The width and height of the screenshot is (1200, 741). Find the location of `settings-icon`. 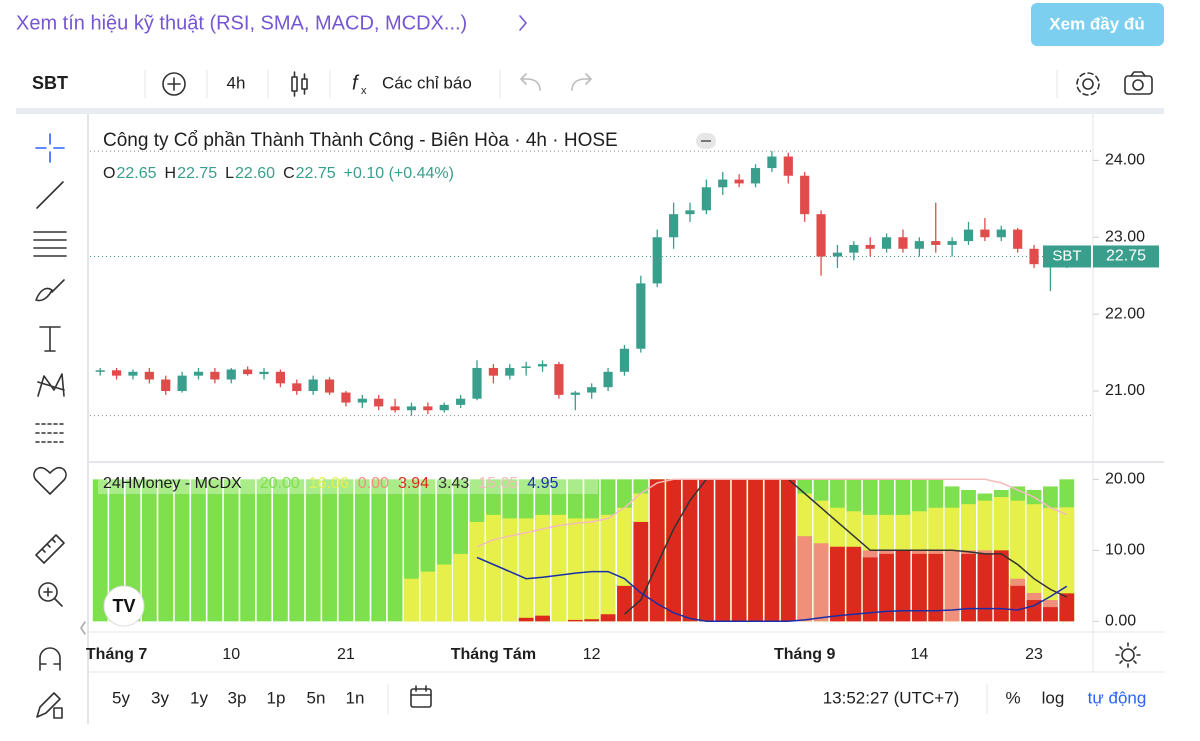

settings-icon is located at coordinates (1088, 84).